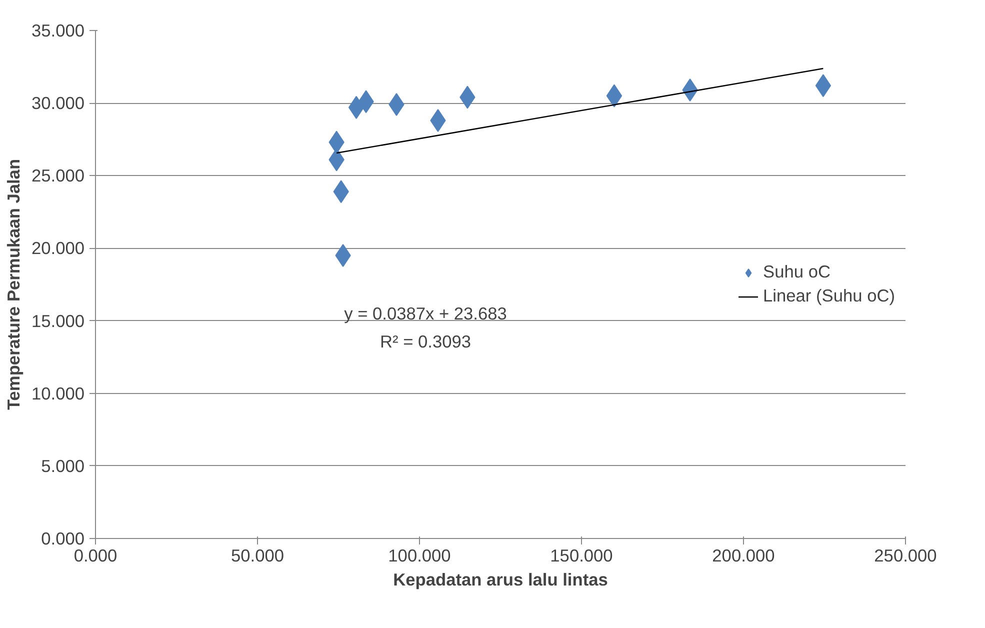 This screenshot has height=628, width=985. What do you see at coordinates (58, 176) in the screenshot?
I see `y-tick-label: 25.000` at bounding box center [58, 176].